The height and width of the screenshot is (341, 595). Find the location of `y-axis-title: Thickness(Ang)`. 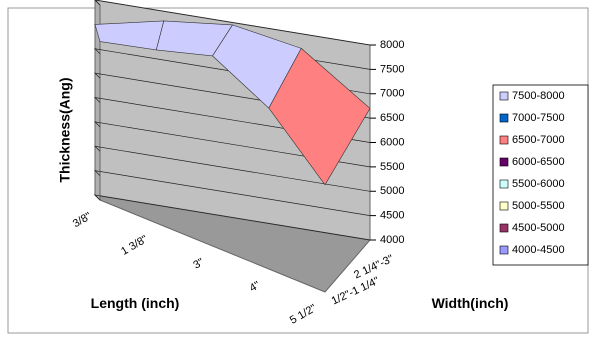

y-axis-title: Thickness(Ang) is located at coordinates (65, 129).